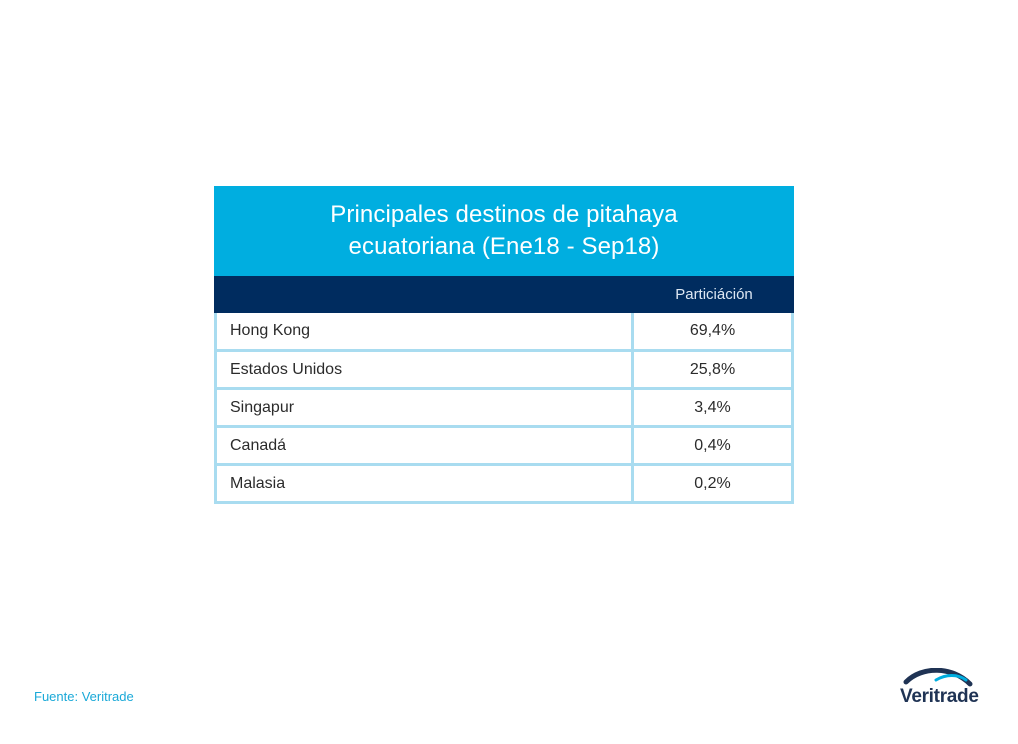 The width and height of the screenshot is (1018, 744). Describe the element at coordinates (712, 483) in the screenshot. I see `share-cell: 0,2%` at that location.